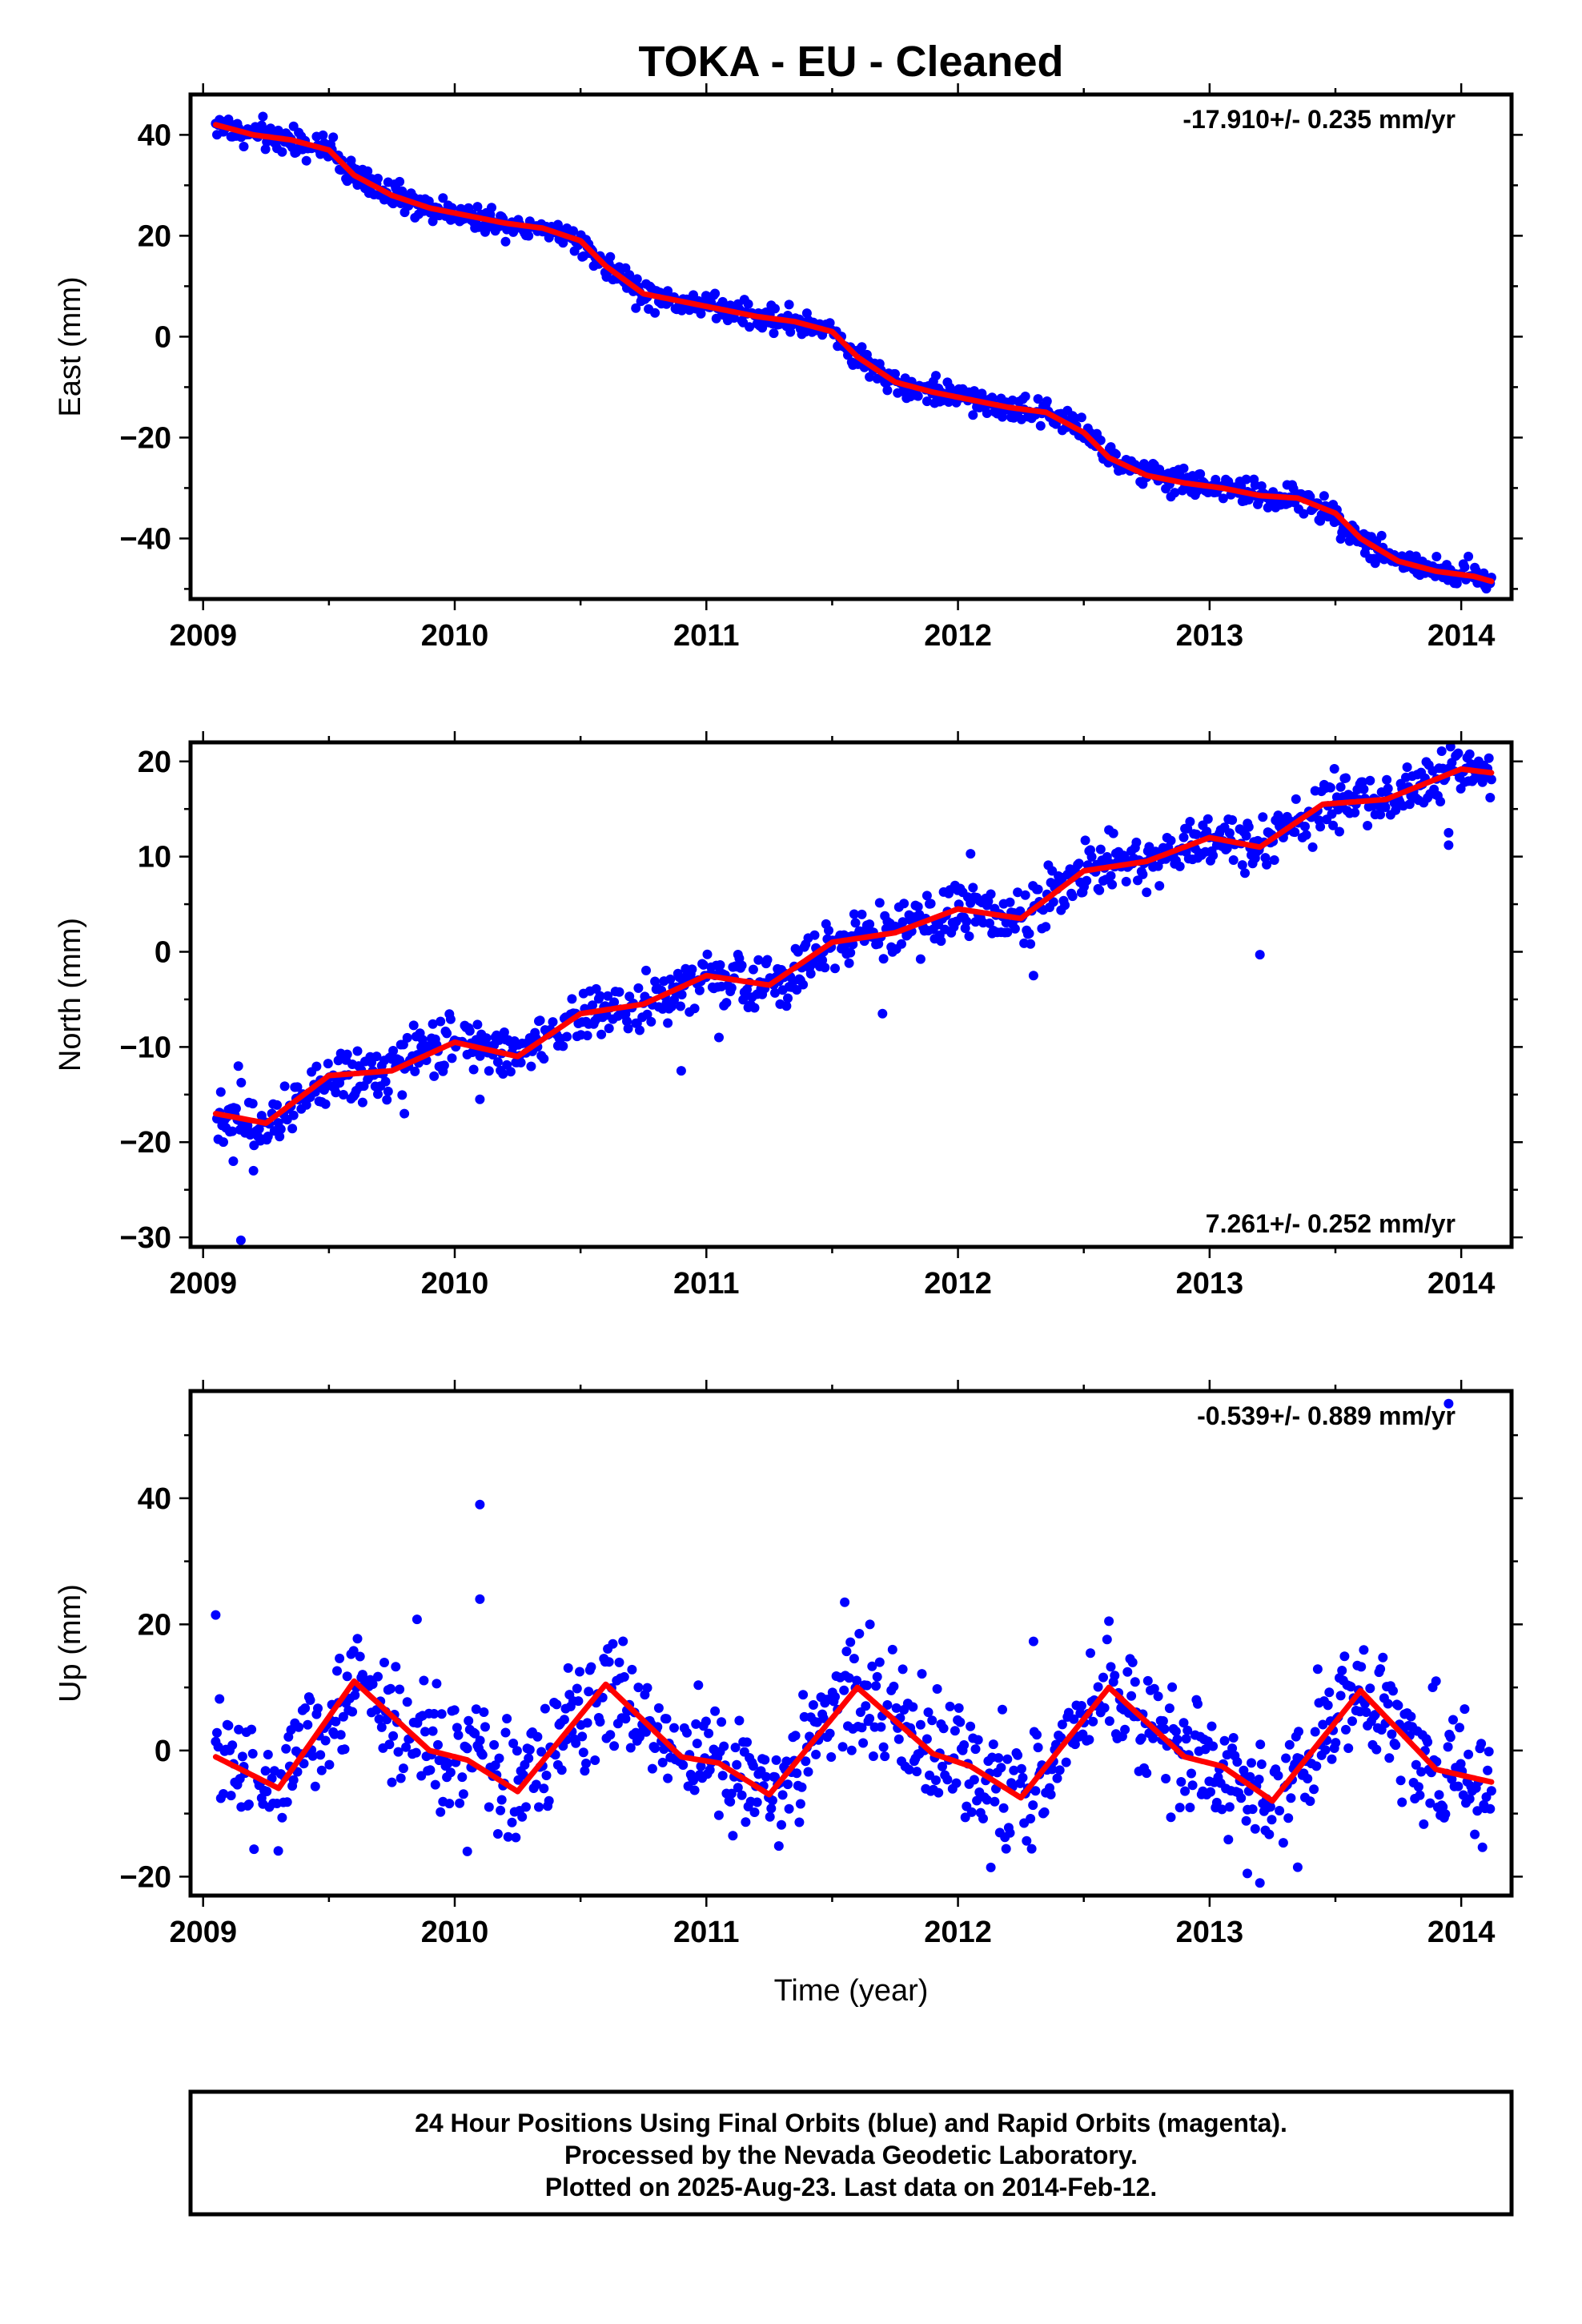 The width and height of the screenshot is (1582, 2324). Describe the element at coordinates (145, 1143) in the screenshot. I see `y-tick-label: −20` at that location.